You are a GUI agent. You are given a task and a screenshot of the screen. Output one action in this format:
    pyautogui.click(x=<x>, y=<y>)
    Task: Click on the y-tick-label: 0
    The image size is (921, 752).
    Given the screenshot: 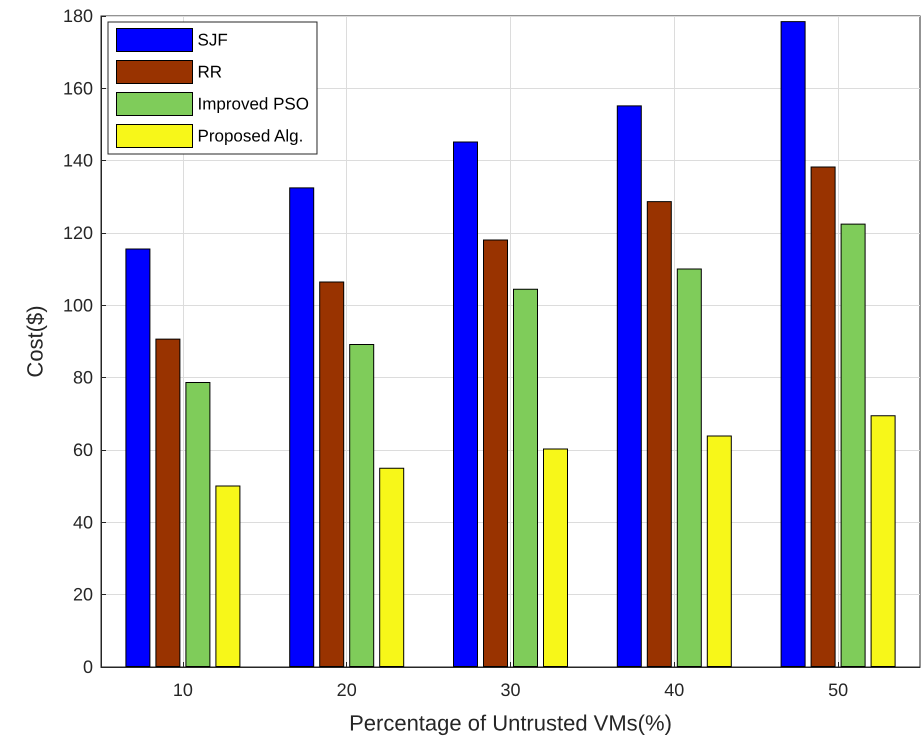 What is the action you would take?
    pyautogui.click(x=87, y=667)
    